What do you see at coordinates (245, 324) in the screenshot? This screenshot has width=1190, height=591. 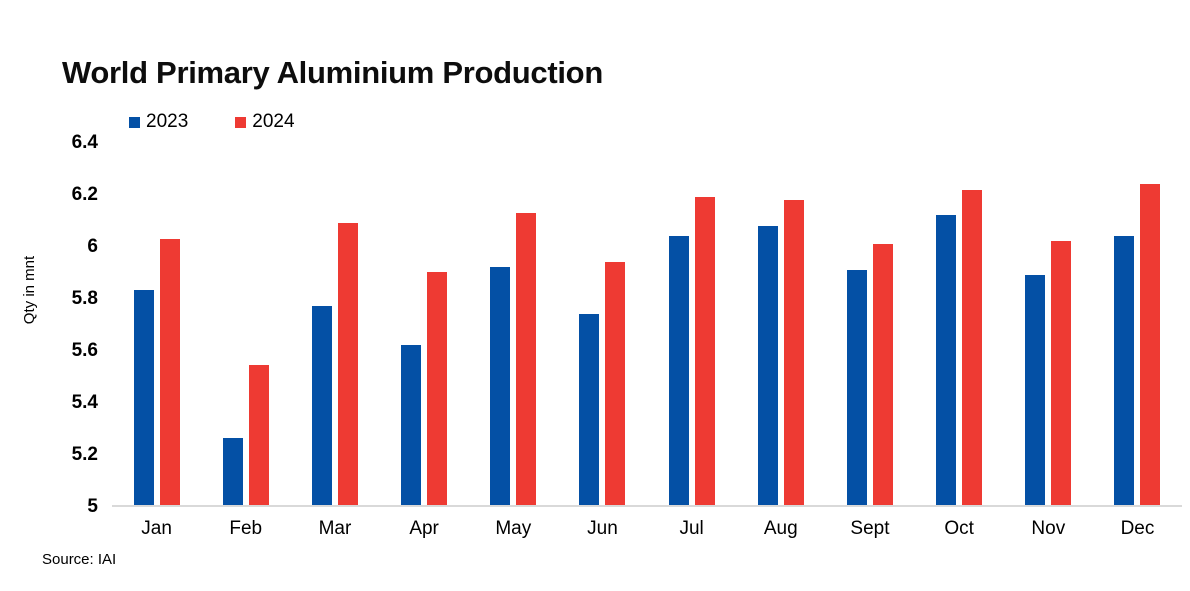 I see `month-group-feb` at bounding box center [245, 324].